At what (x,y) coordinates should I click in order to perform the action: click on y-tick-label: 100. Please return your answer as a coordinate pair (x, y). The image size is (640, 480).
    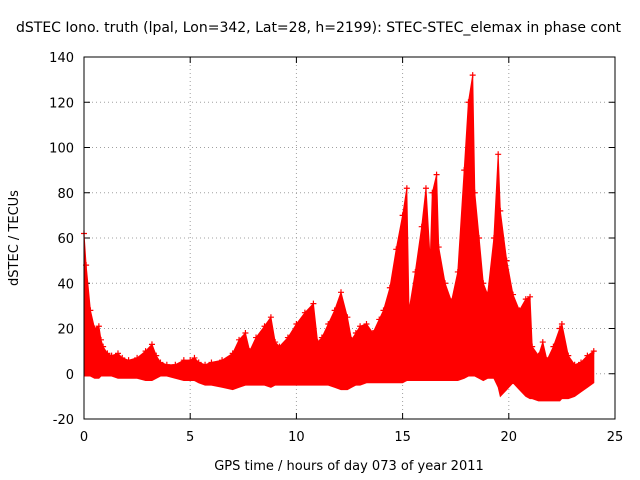
    Looking at the image, I should click on (61, 149).